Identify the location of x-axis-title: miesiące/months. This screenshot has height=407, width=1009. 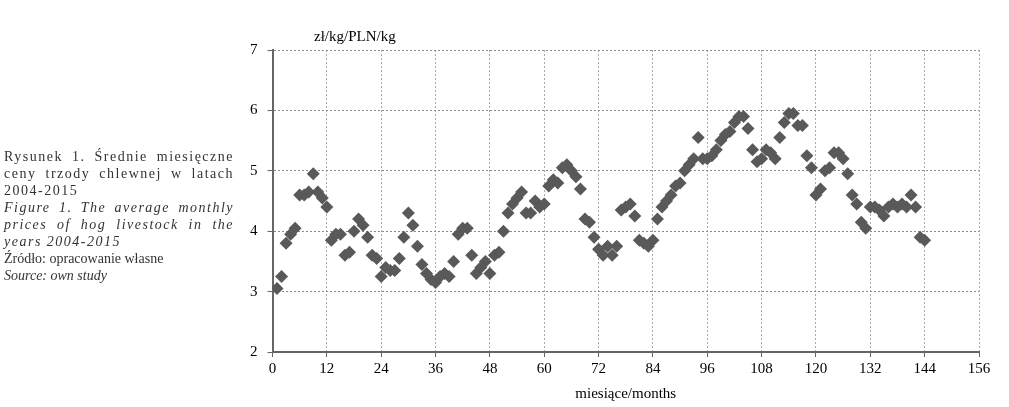
(626, 392).